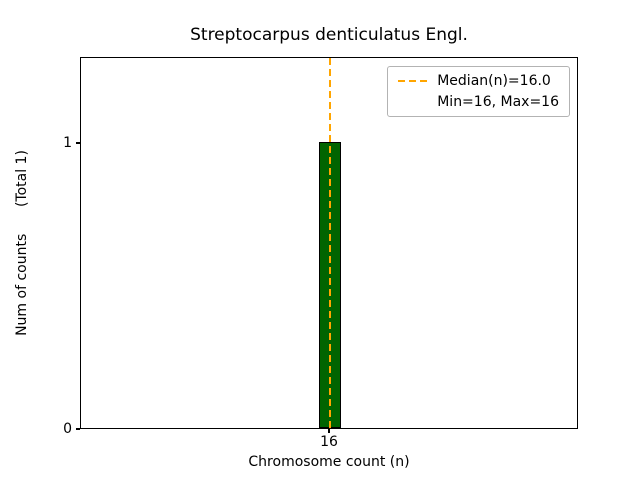  I want to click on legend-entry-median: Median(n)=16.0, so click(478, 81).